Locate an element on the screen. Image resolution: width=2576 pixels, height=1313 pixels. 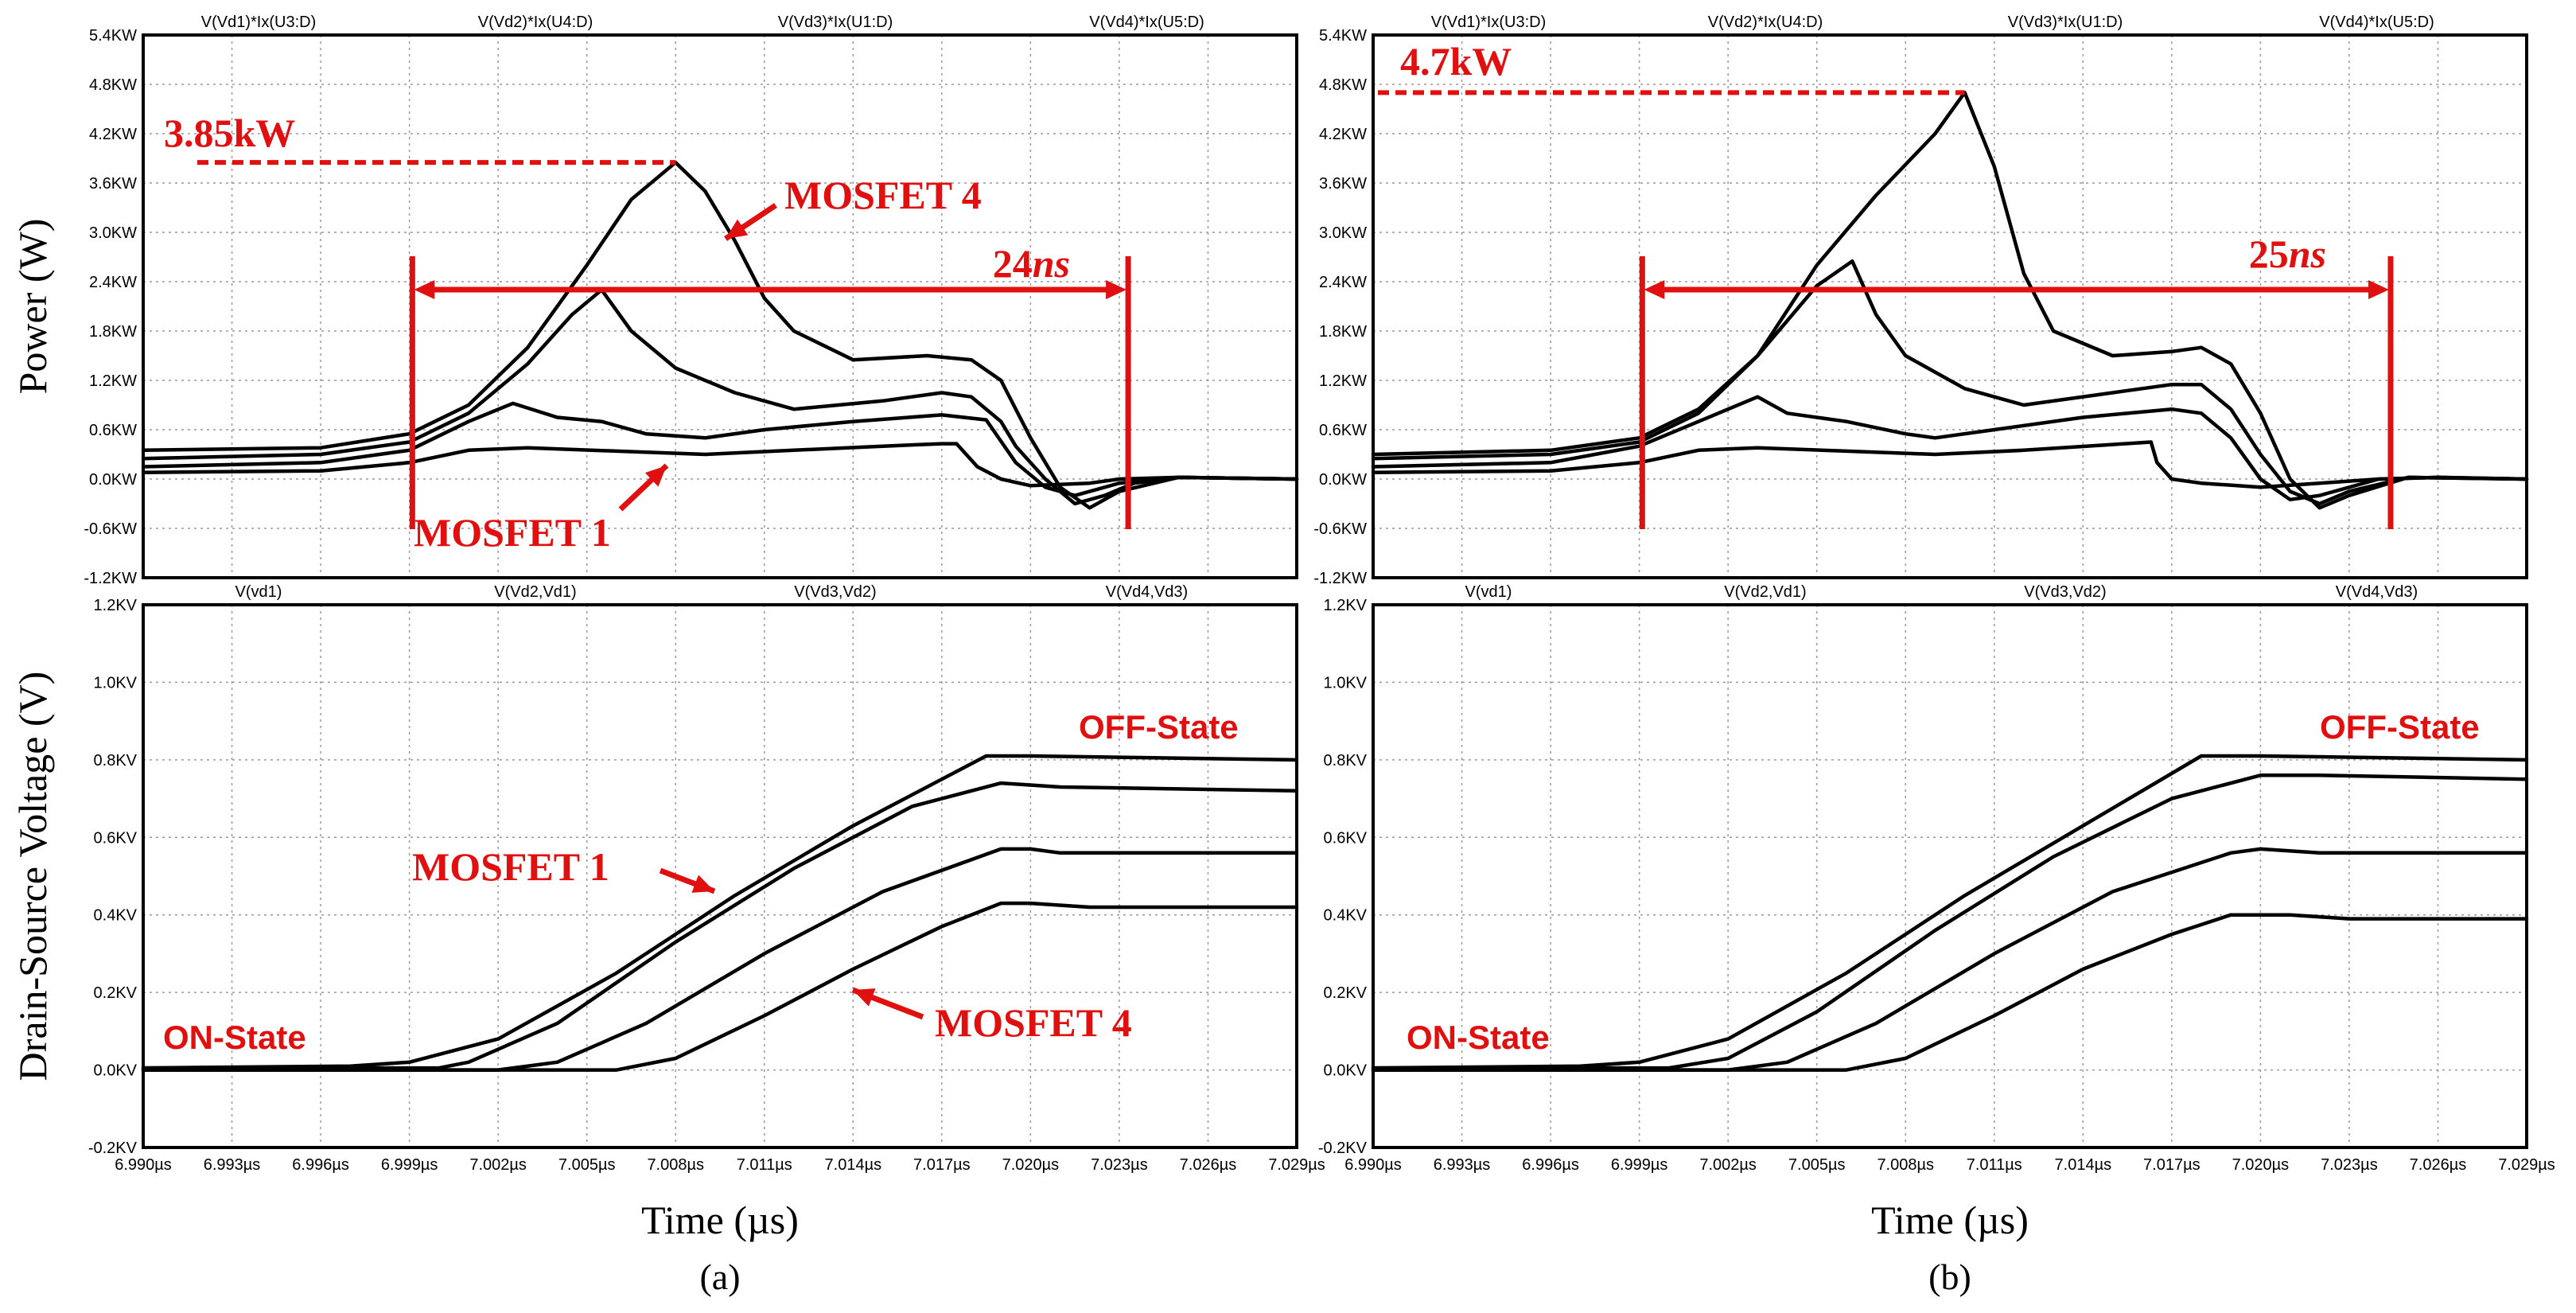
off-state-label-b: OFF-State is located at coordinates (2400, 727).